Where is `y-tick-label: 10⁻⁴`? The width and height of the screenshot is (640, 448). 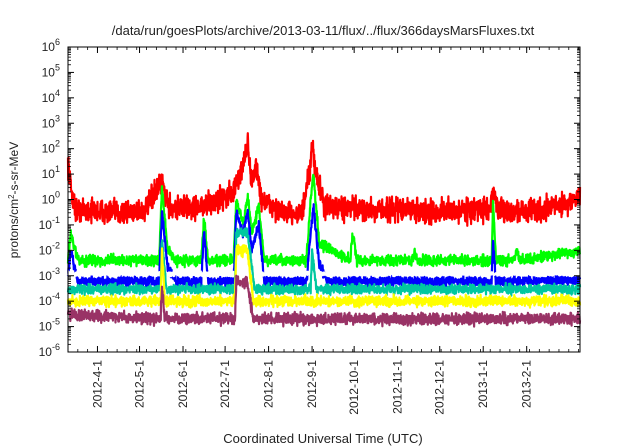 y-tick-label: 10⁻⁴ is located at coordinates (49, 299).